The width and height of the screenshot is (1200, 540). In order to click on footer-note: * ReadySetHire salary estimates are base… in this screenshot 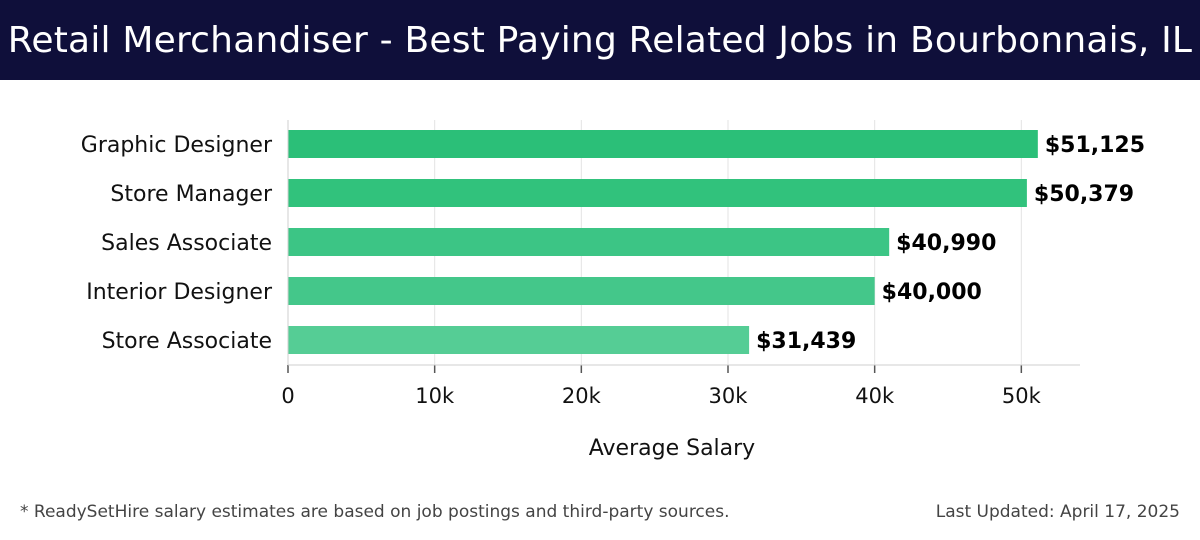, I will do `click(375, 512)`.